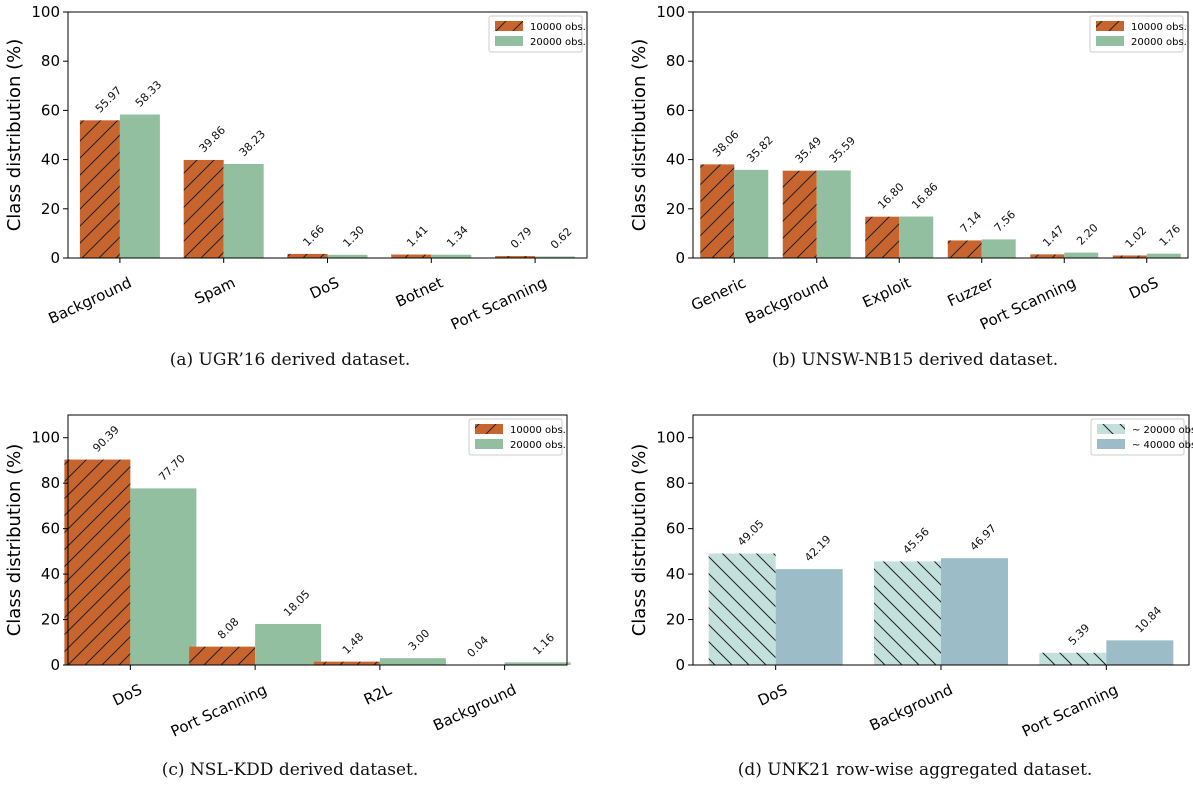 Image resolution: width=1193 pixels, height=787 pixels. Describe the element at coordinates (1070, 710) in the screenshot. I see `x-tick-label: Port Scanning` at that location.